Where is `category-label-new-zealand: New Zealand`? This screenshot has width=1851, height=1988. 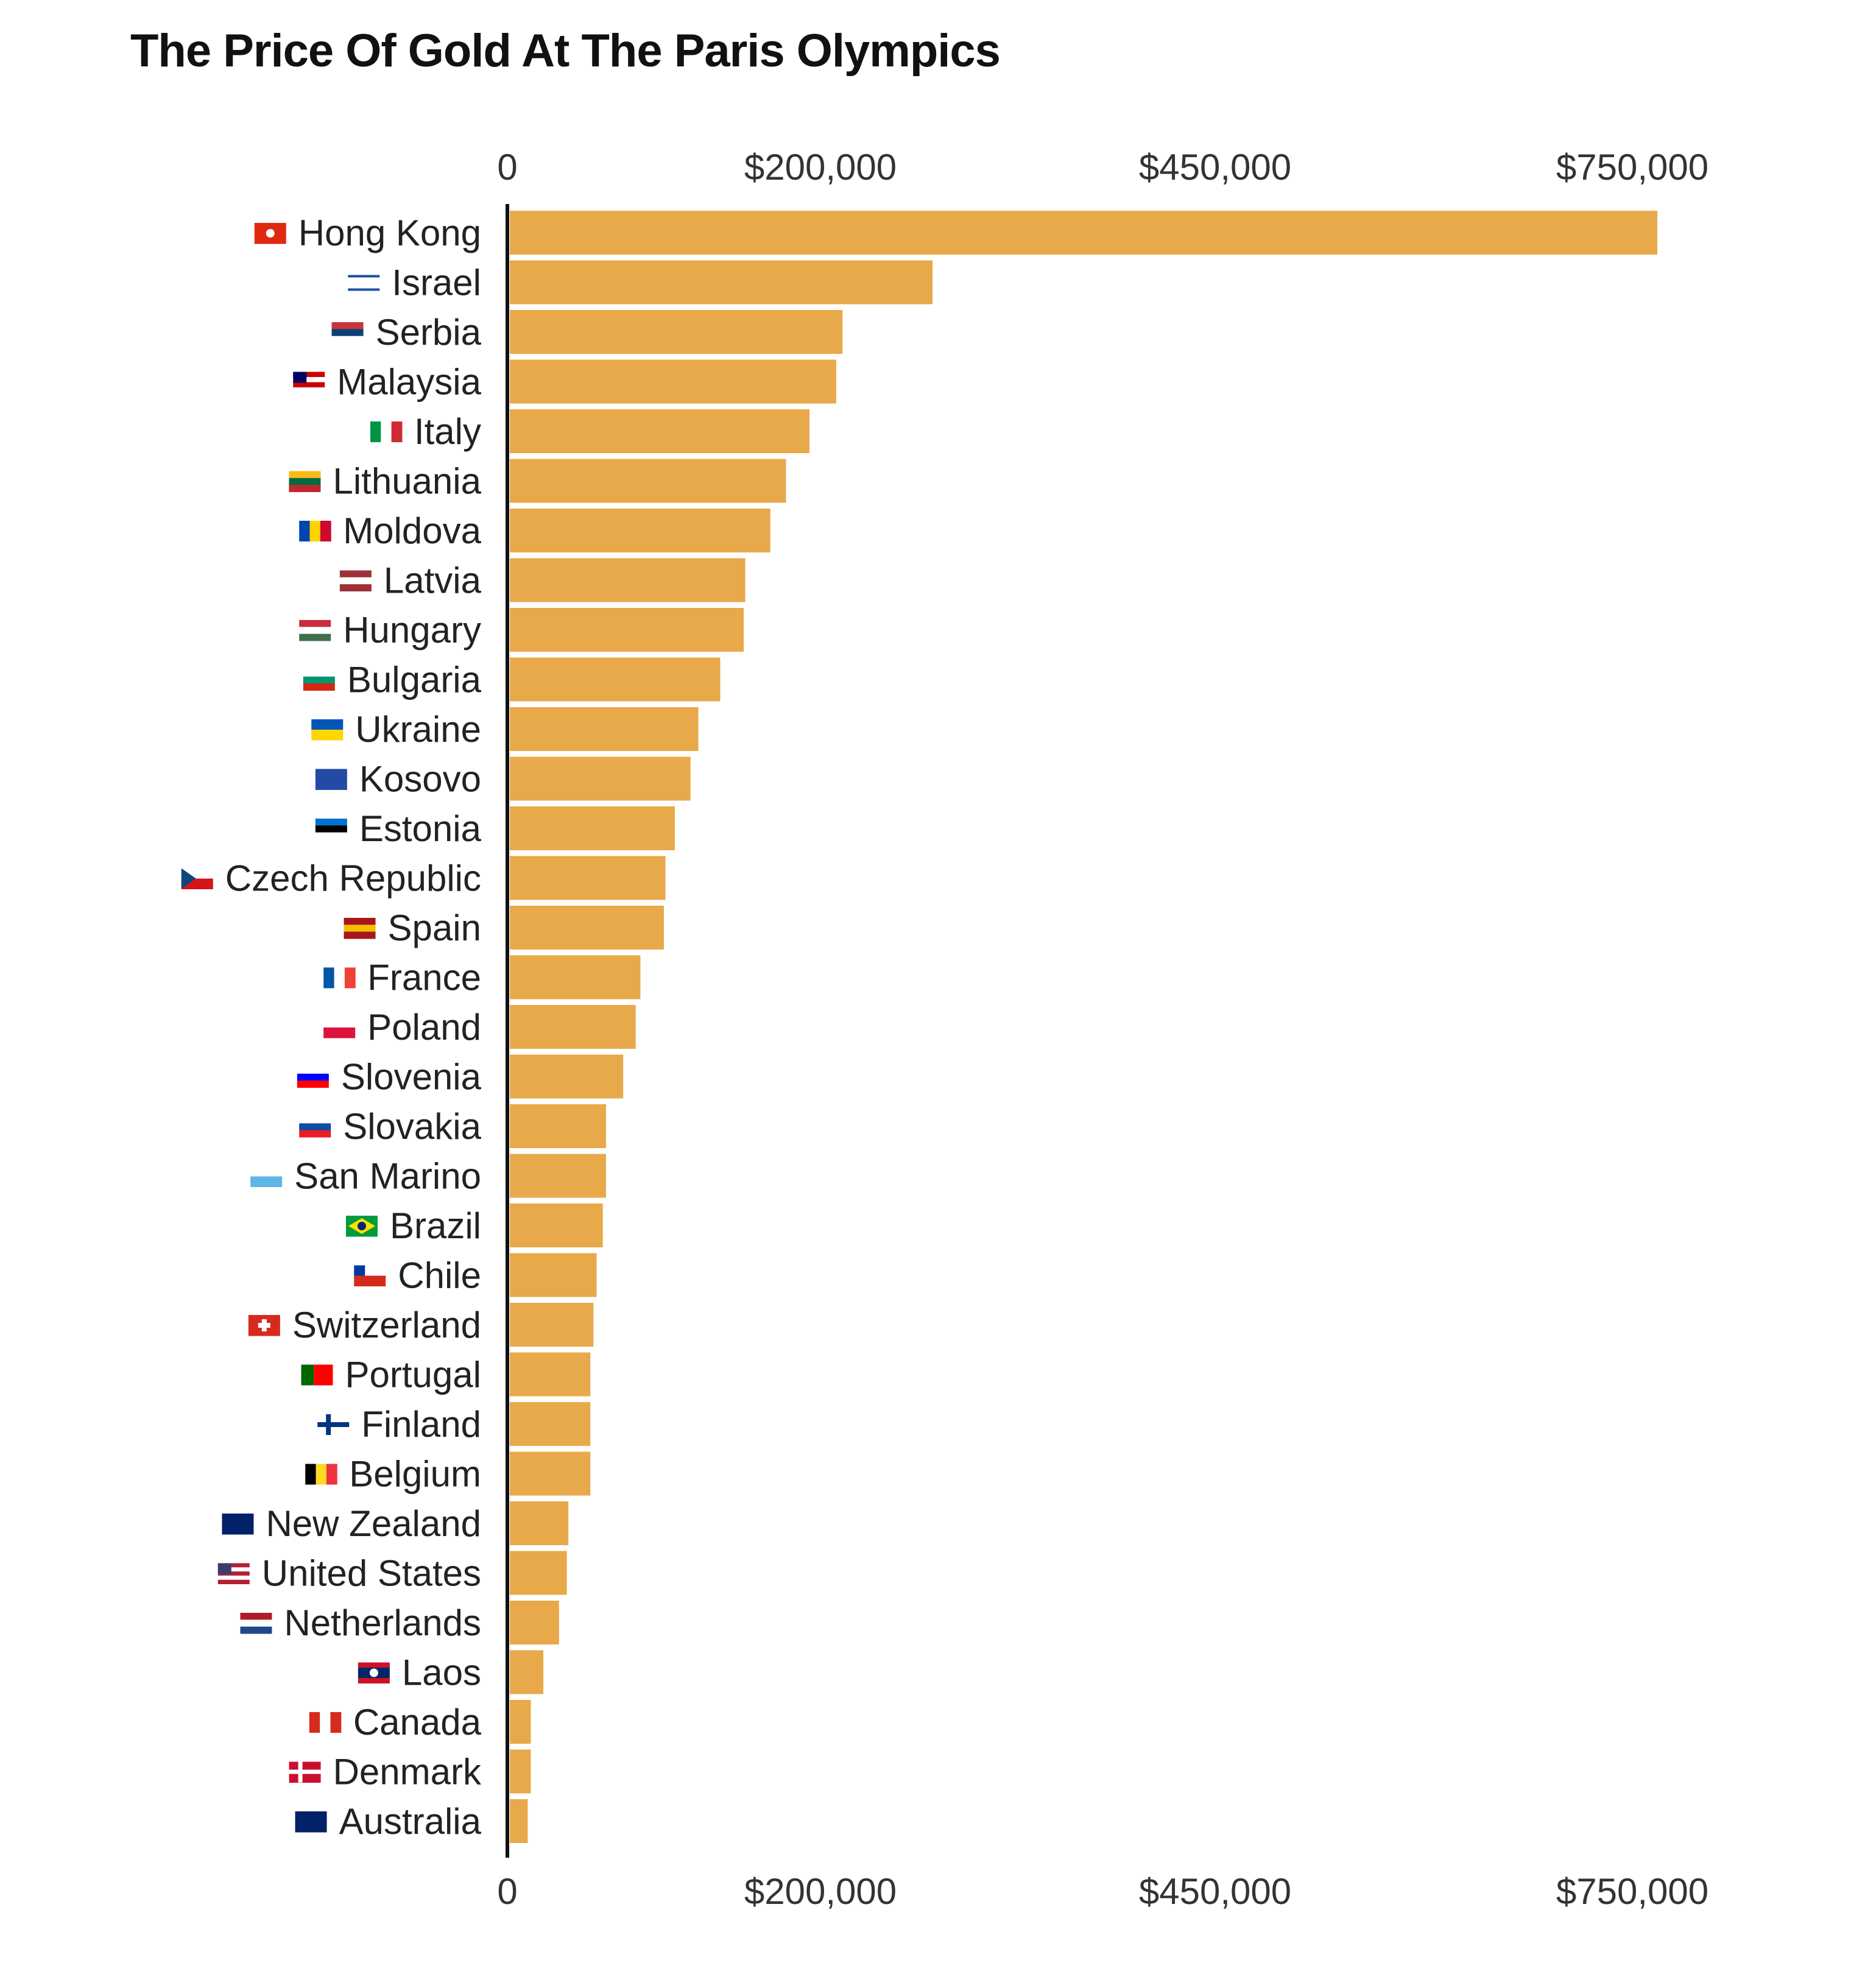 category-label-new-zealand: New Zealand is located at coordinates (373, 1523).